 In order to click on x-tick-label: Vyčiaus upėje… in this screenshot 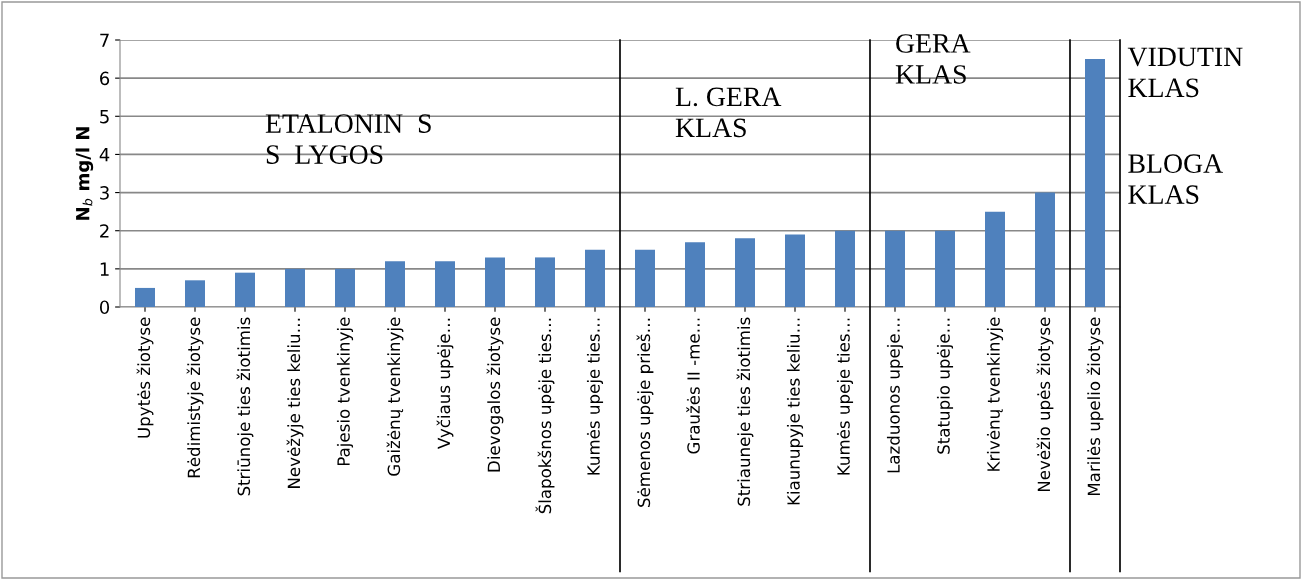, I will do `click(445, 383)`.